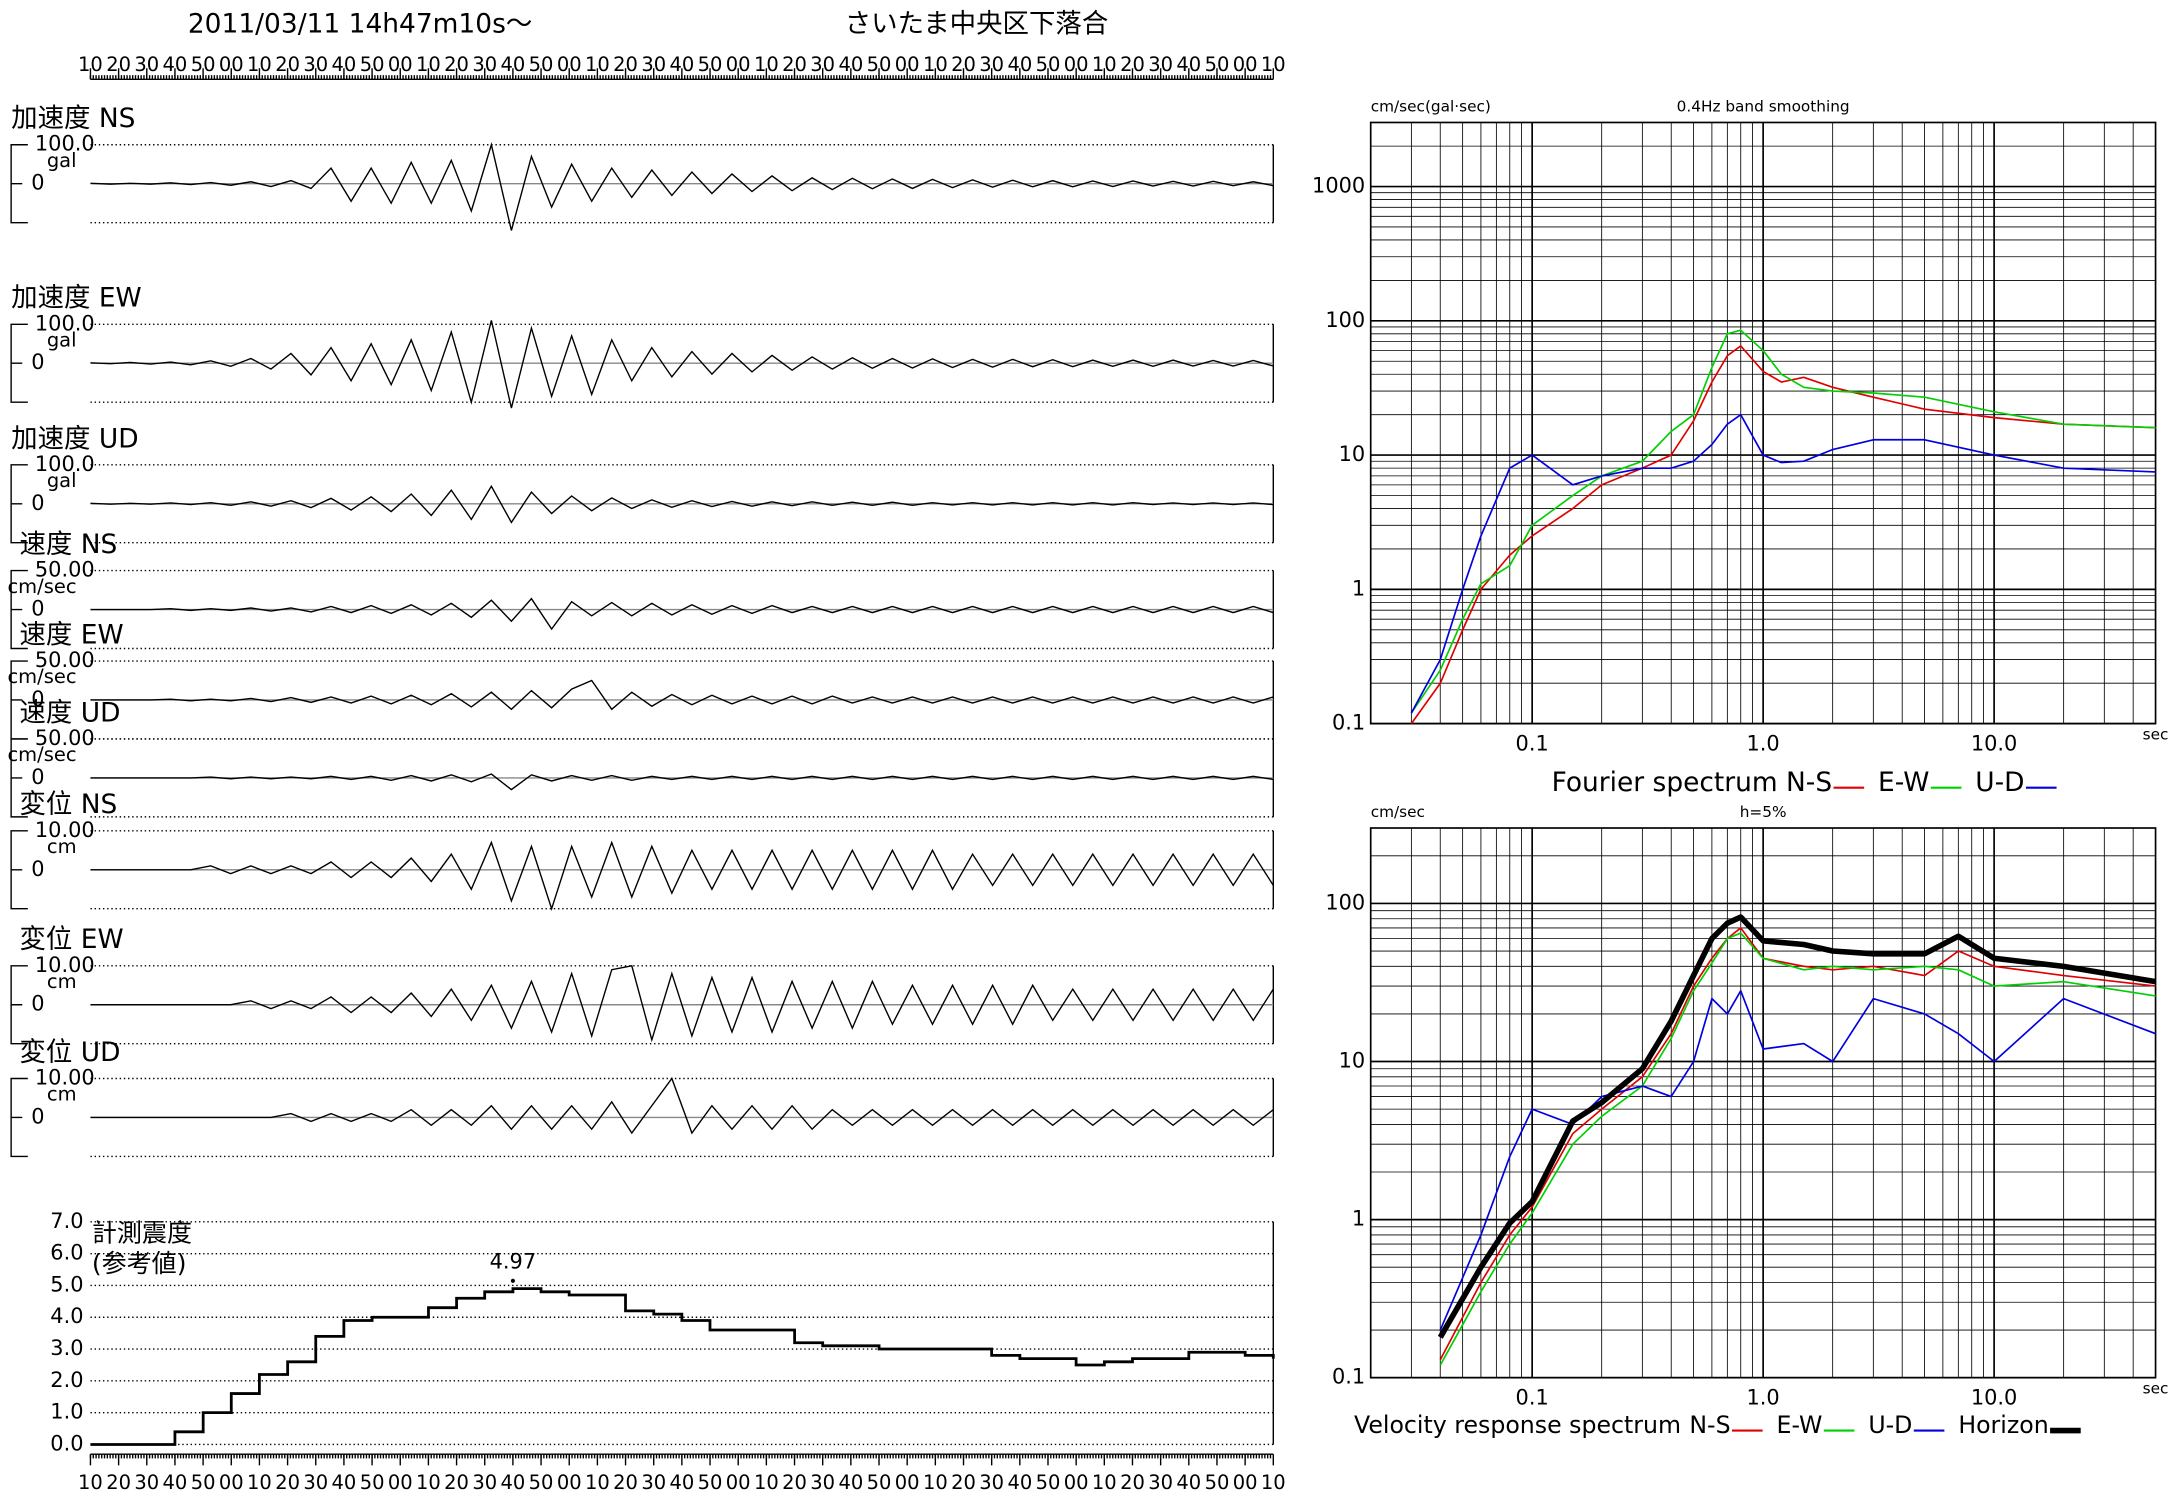 This screenshot has width=2182, height=1501. I want to click on intensity-line, so click(682, 1366).